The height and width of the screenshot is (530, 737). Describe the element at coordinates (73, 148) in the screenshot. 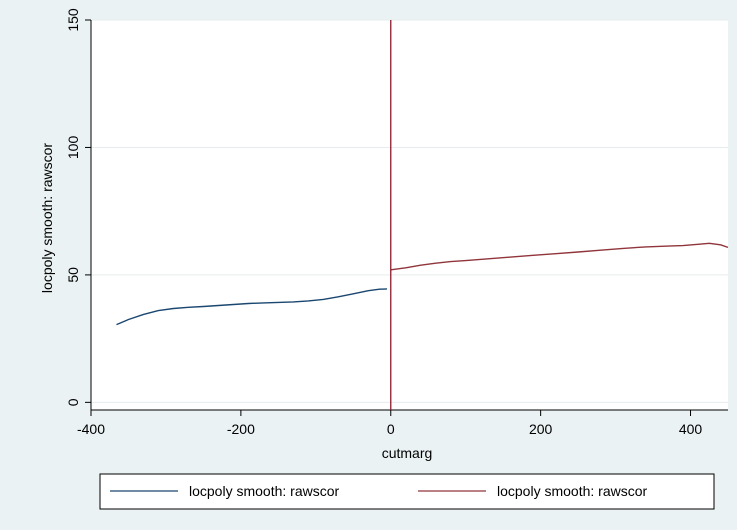

I see `y-tick-label: 100` at that location.